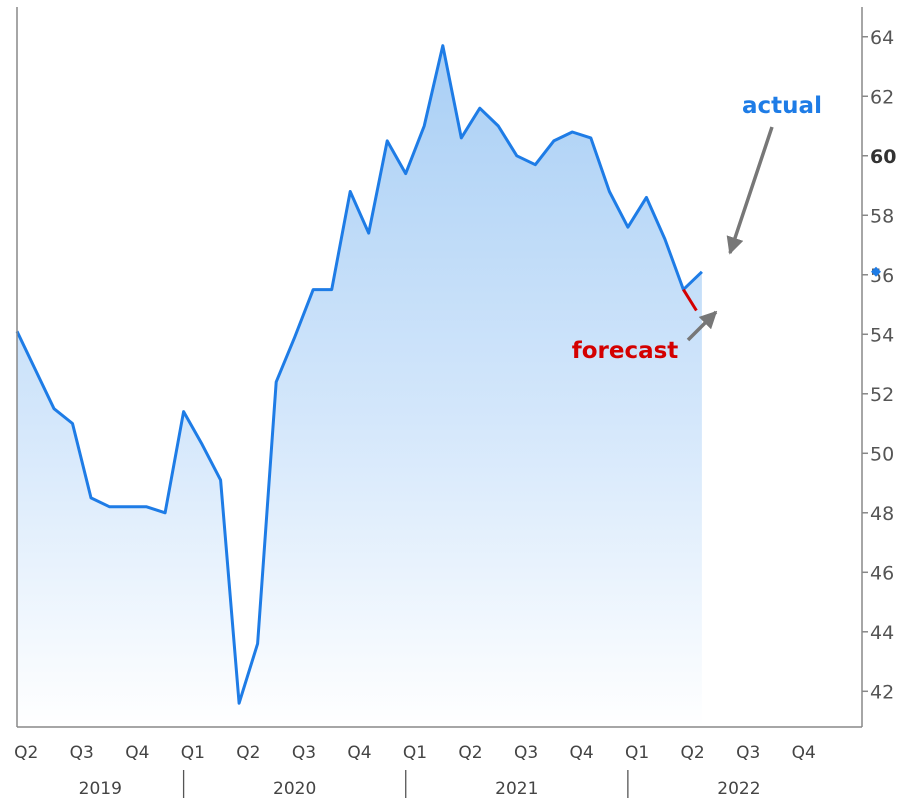  What do you see at coordinates (882, 335) in the screenshot?
I see `y-tick-label: 54` at bounding box center [882, 335].